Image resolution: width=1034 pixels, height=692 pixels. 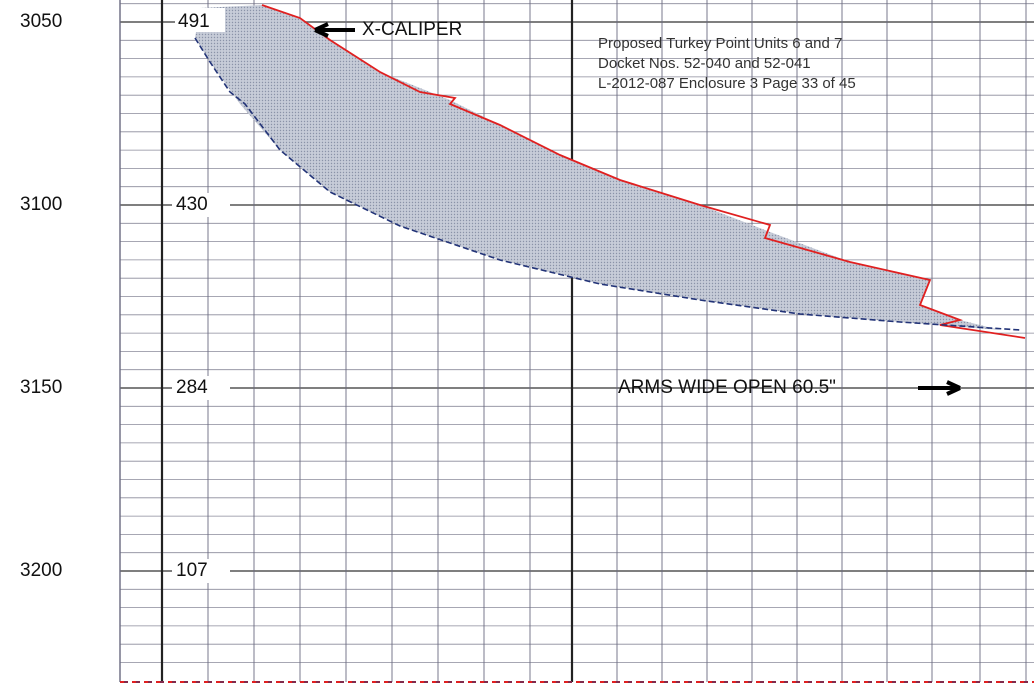 What do you see at coordinates (41, 204) in the screenshot?
I see `depth-label: 3100` at bounding box center [41, 204].